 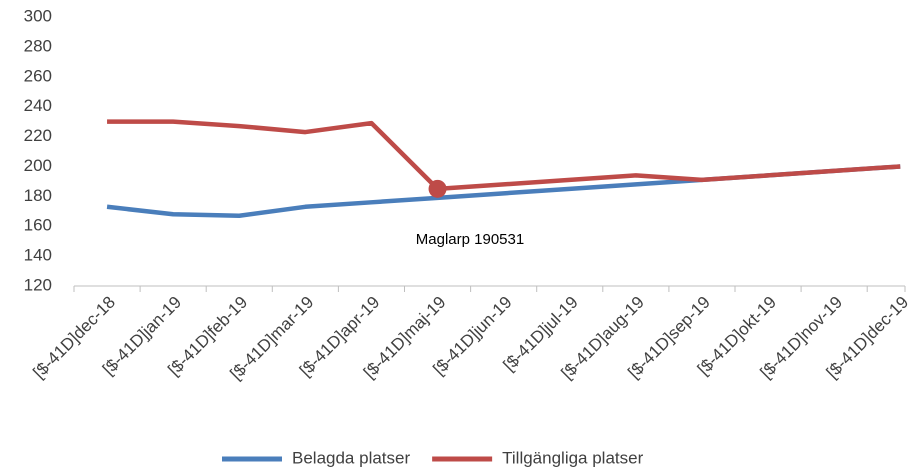 I want to click on point-marker, so click(x=437, y=188).